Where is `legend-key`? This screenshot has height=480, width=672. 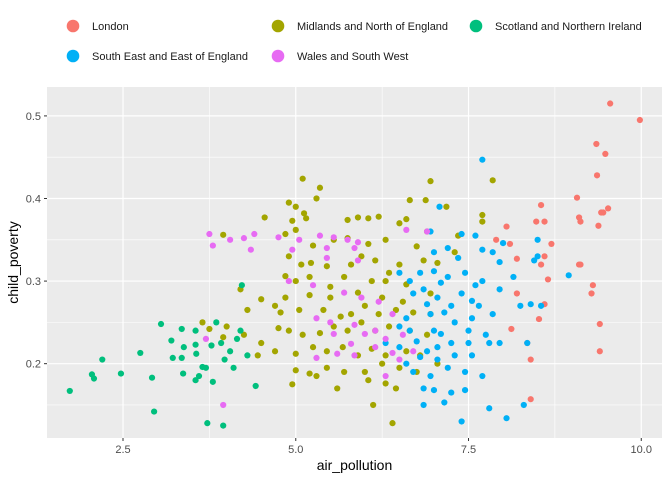
legend-key is located at coordinates (73, 56).